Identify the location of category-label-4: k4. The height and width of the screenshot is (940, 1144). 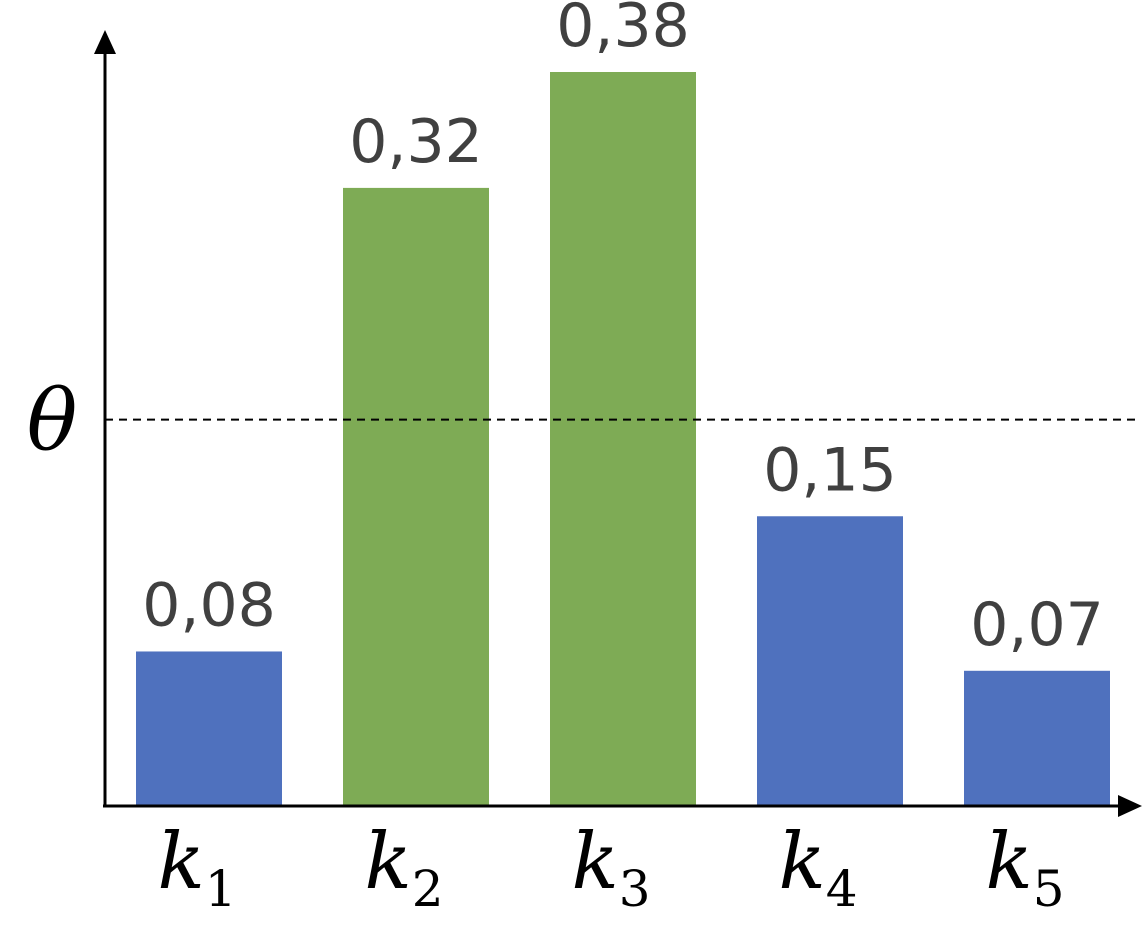
(817, 867).